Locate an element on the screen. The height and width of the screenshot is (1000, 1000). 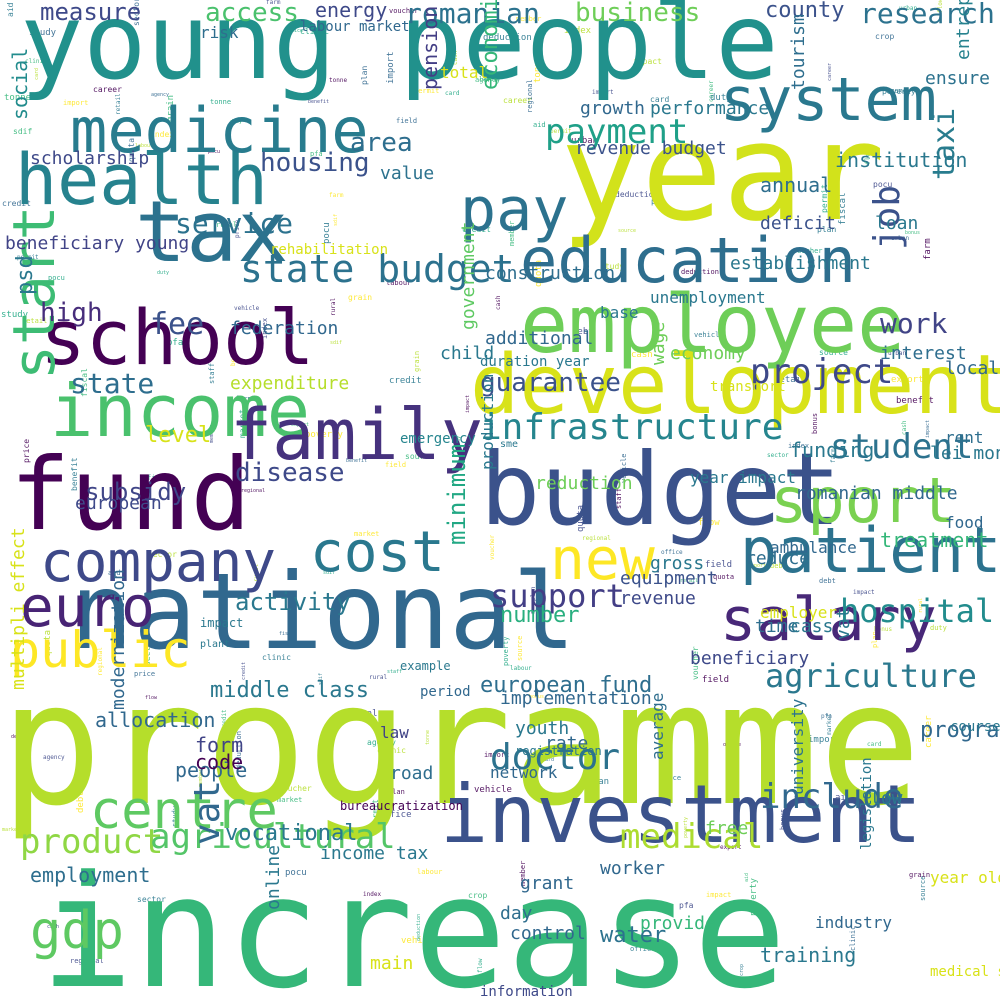
cloud-word: deficit is located at coordinates (798, 223).